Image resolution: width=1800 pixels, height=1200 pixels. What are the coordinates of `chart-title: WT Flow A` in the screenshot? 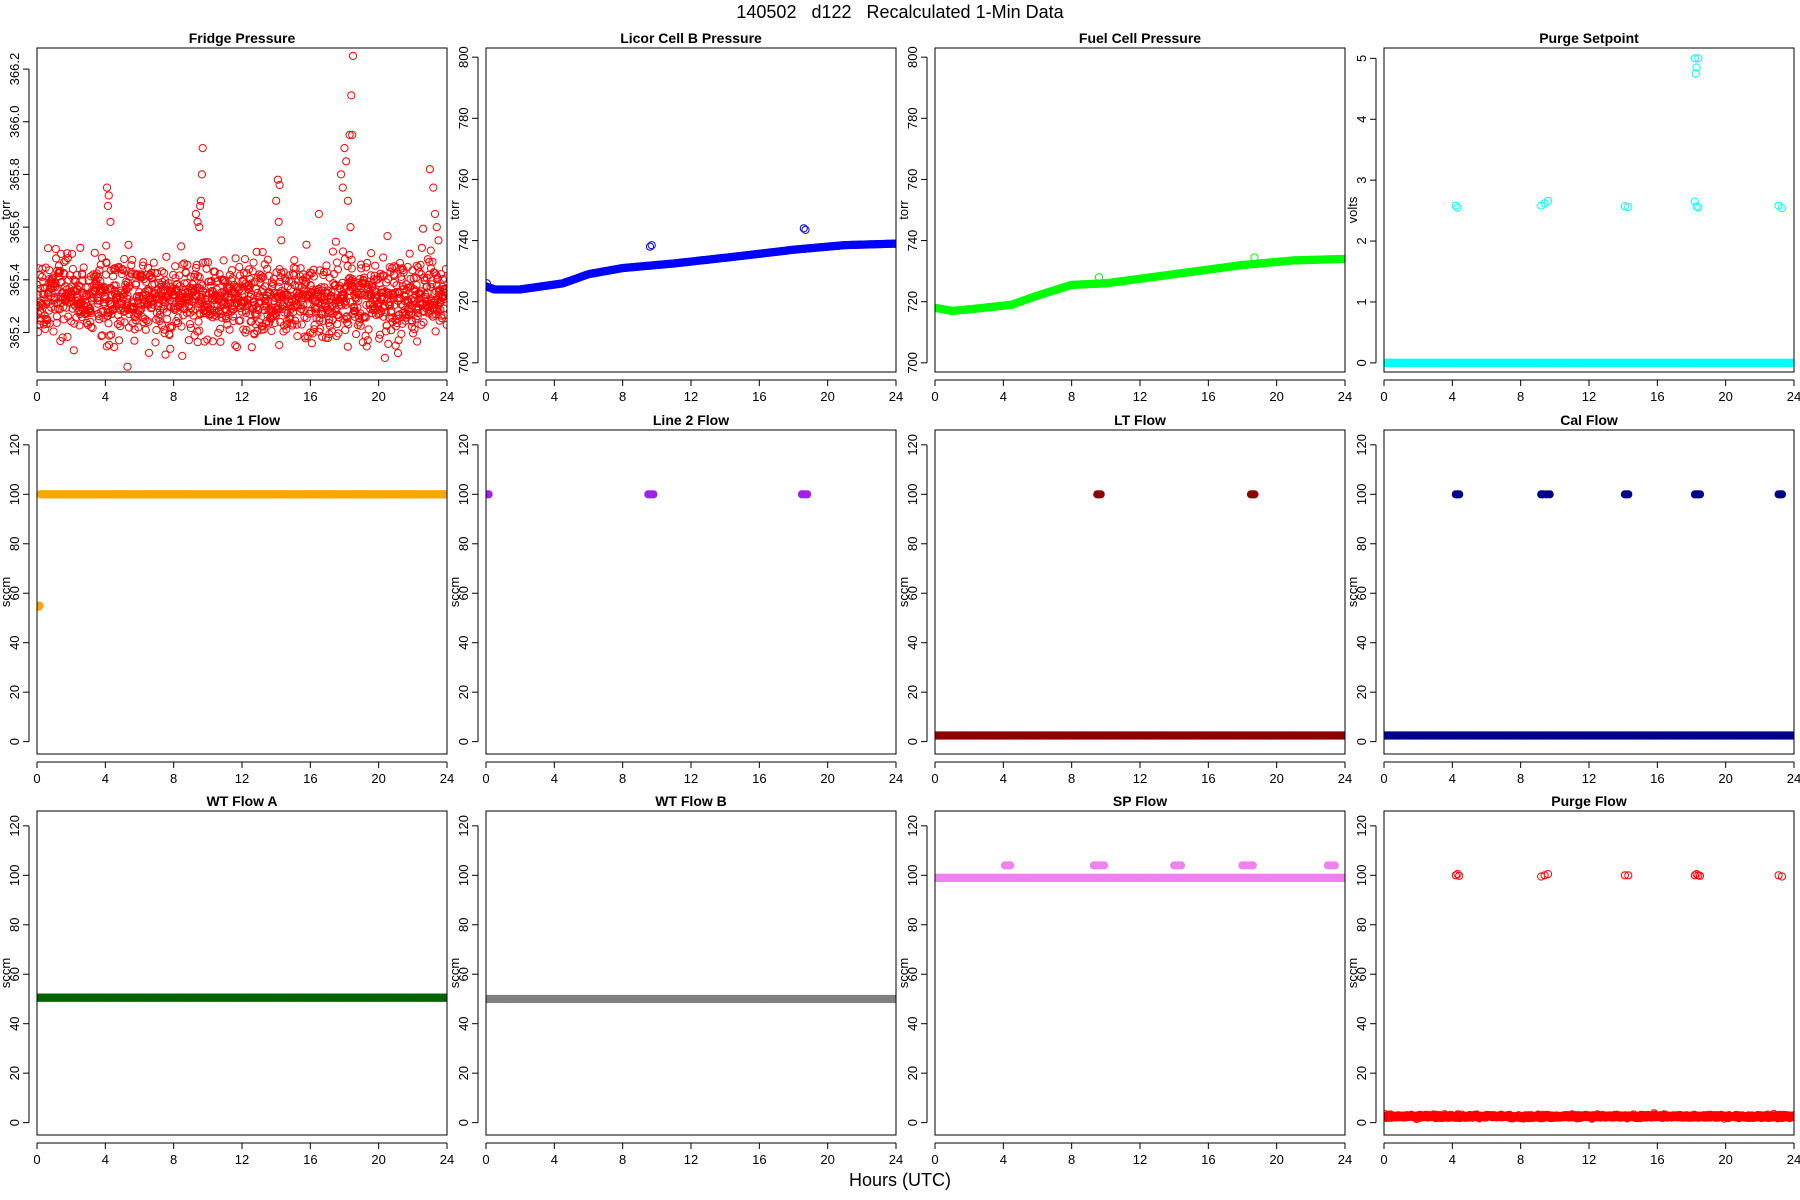 It's located at (241, 801).